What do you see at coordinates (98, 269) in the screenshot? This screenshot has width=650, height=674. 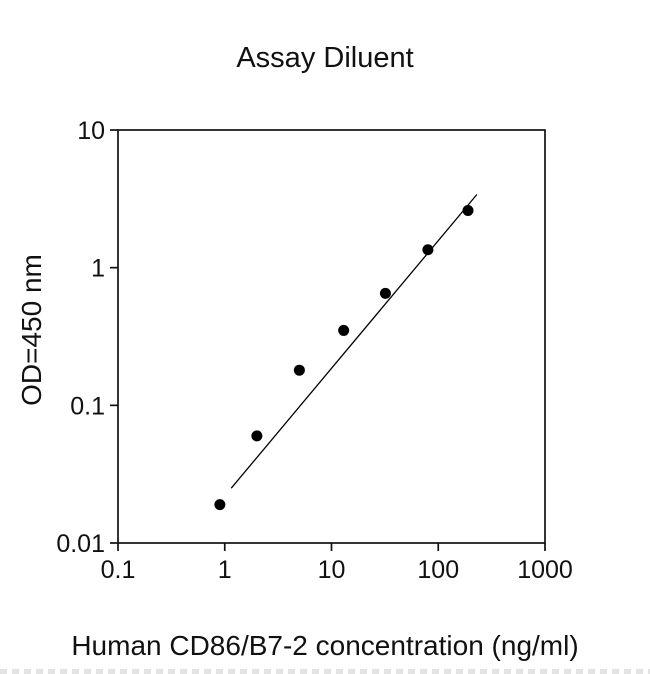 I see `y-tick-label: 1` at bounding box center [98, 269].